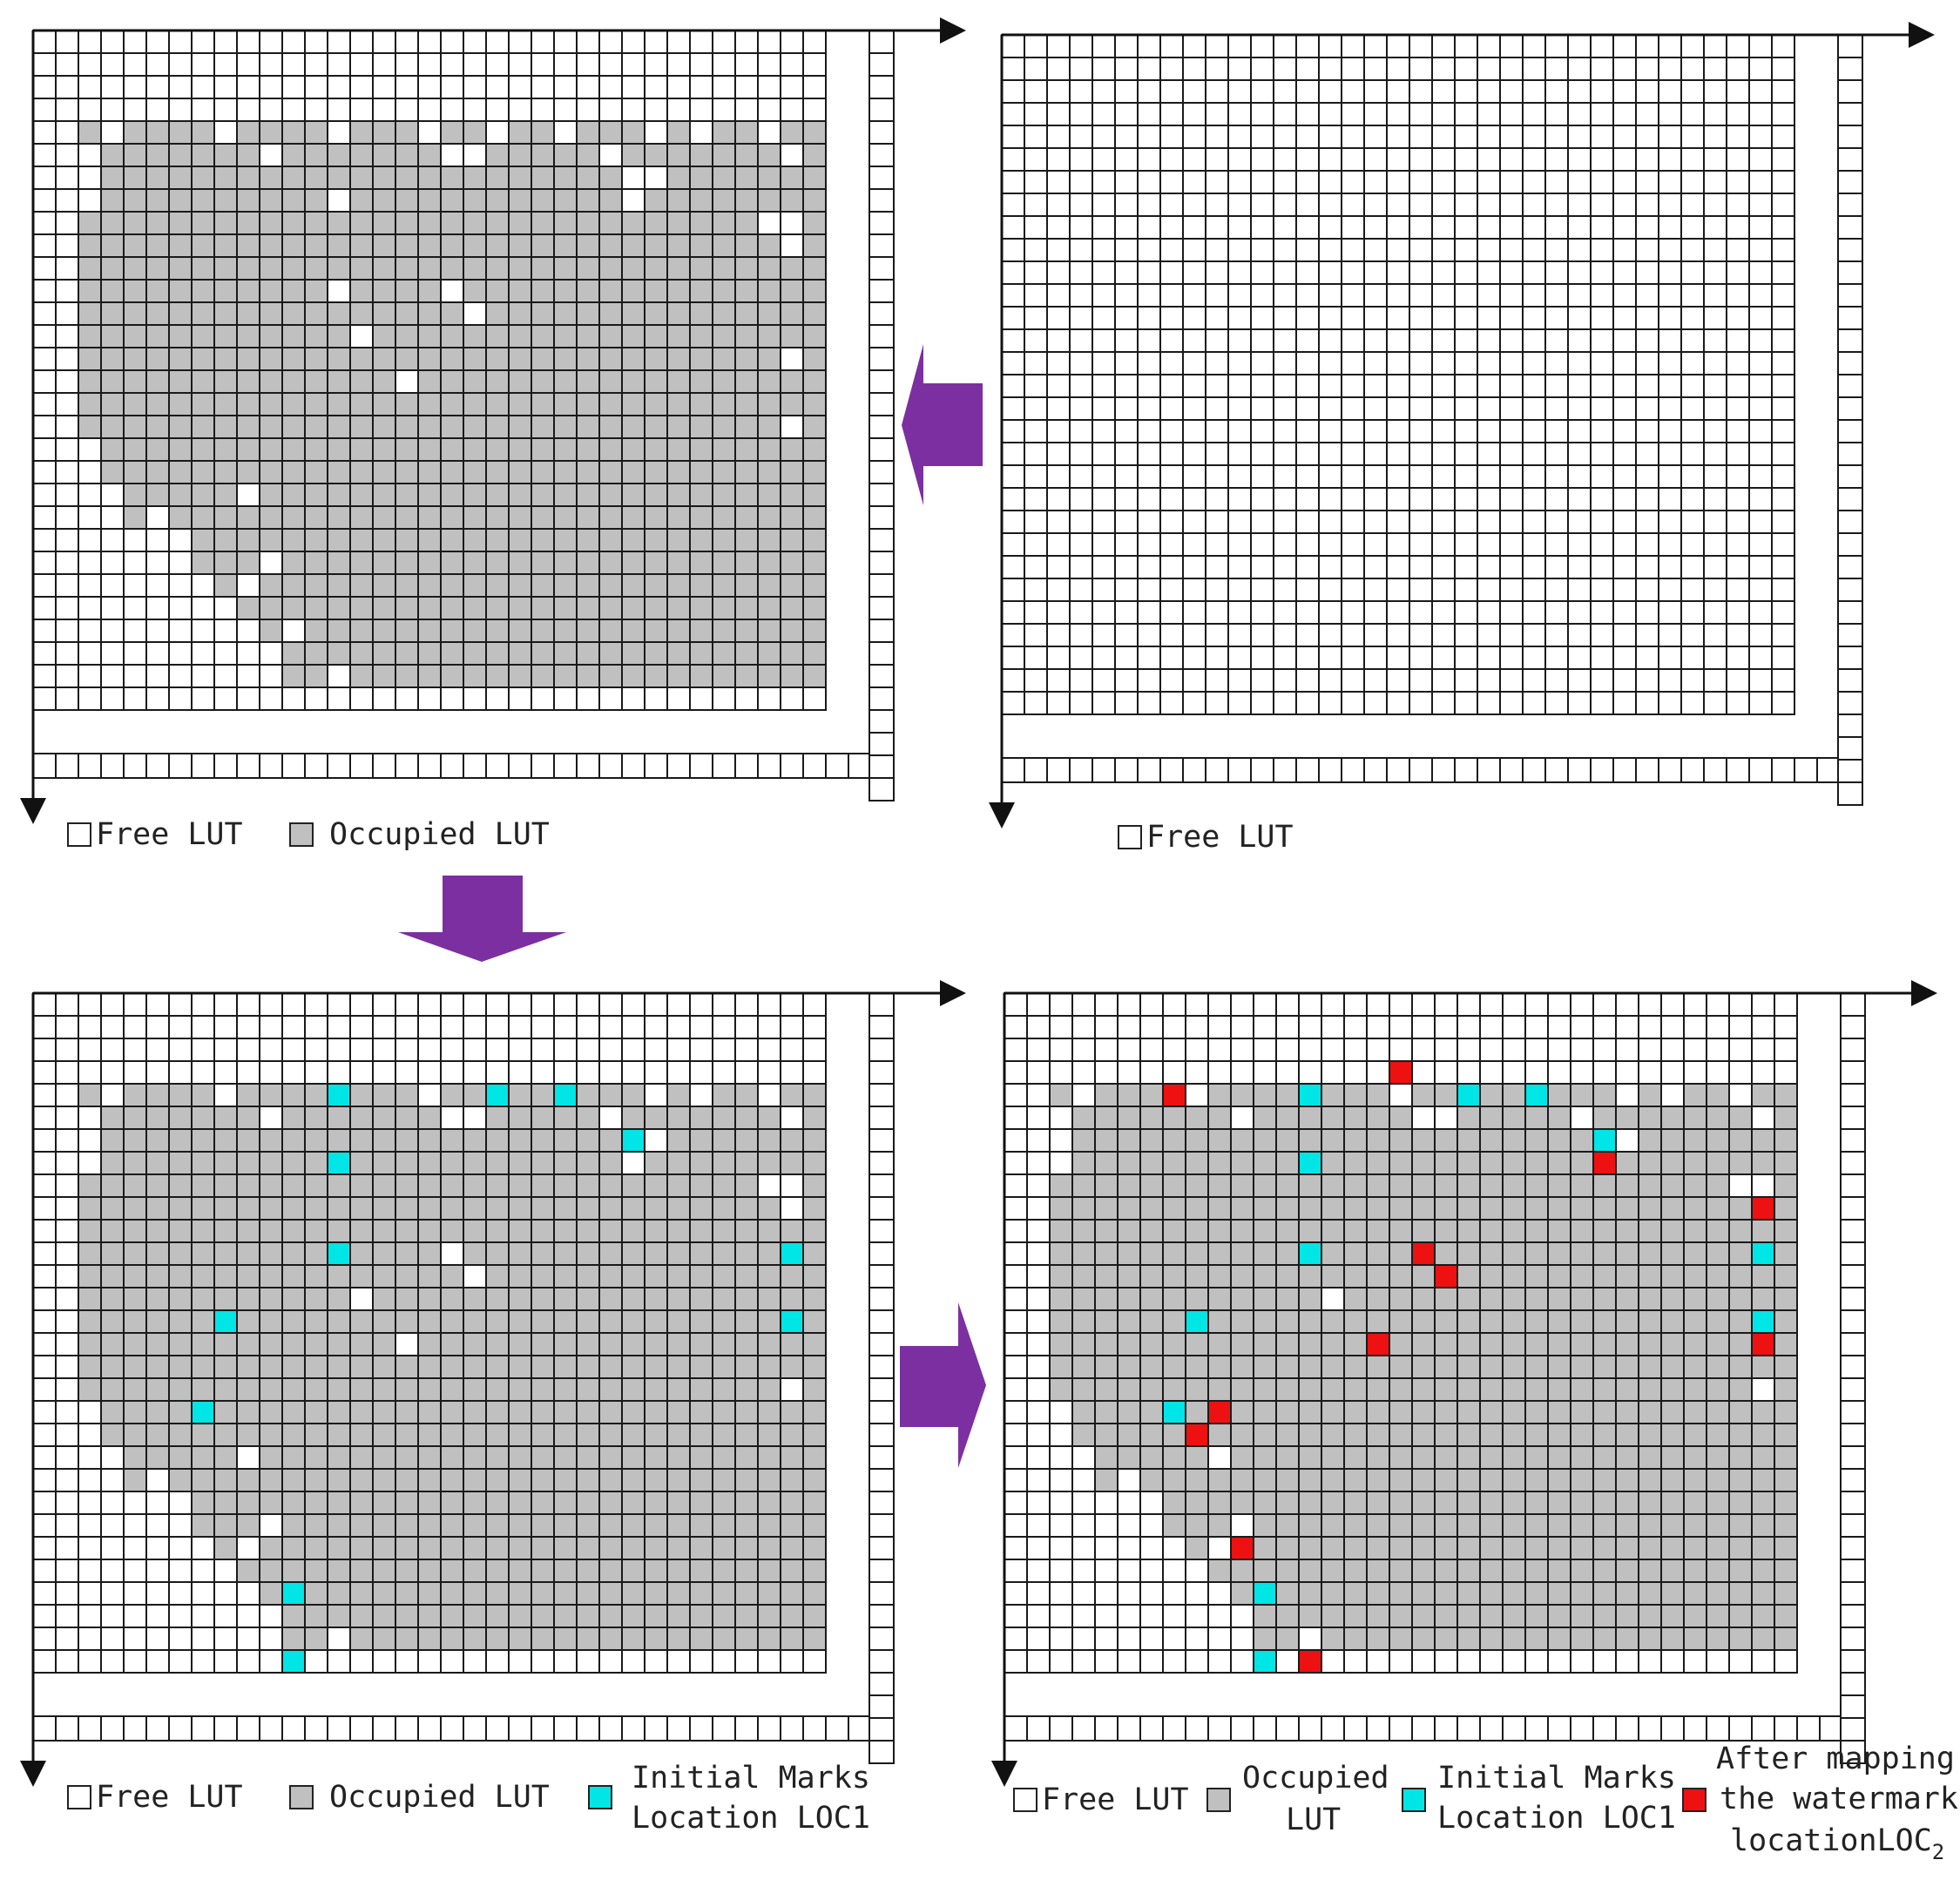 The image size is (1960, 1887). Describe the element at coordinates (1378, 1344) in the screenshot. I see `mapped-mark-cell` at that location.